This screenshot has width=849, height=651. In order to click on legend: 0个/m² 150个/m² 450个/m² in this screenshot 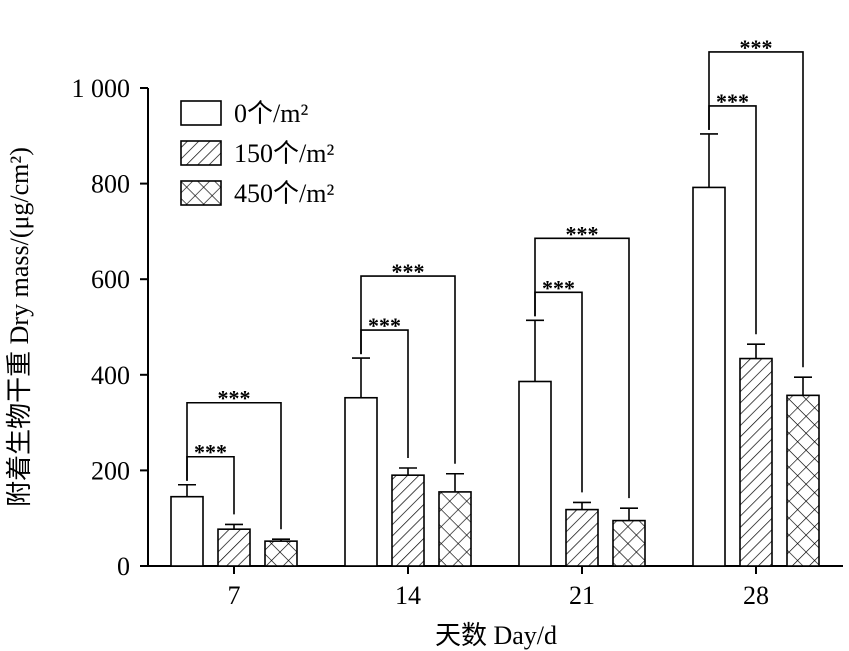, I will do `click(257, 153)`.